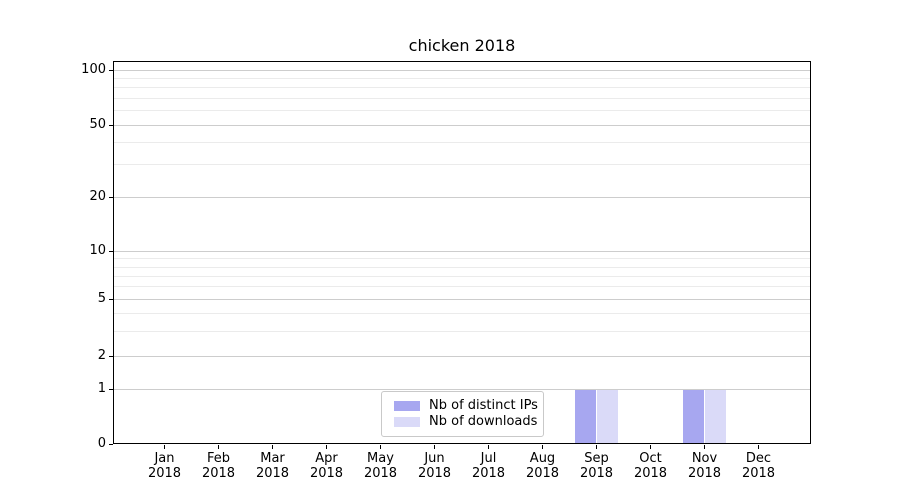 Image resolution: width=900 pixels, height=500 pixels. What do you see at coordinates (434, 458) in the screenshot?
I see `x-tick-label-line: Jun` at bounding box center [434, 458].